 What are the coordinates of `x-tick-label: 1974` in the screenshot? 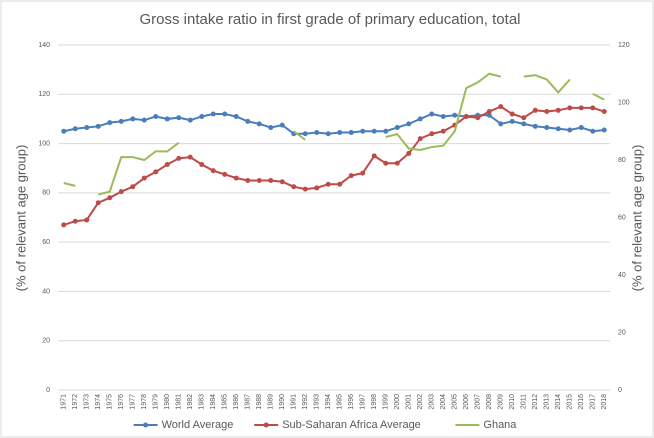 It's located at (98, 402).